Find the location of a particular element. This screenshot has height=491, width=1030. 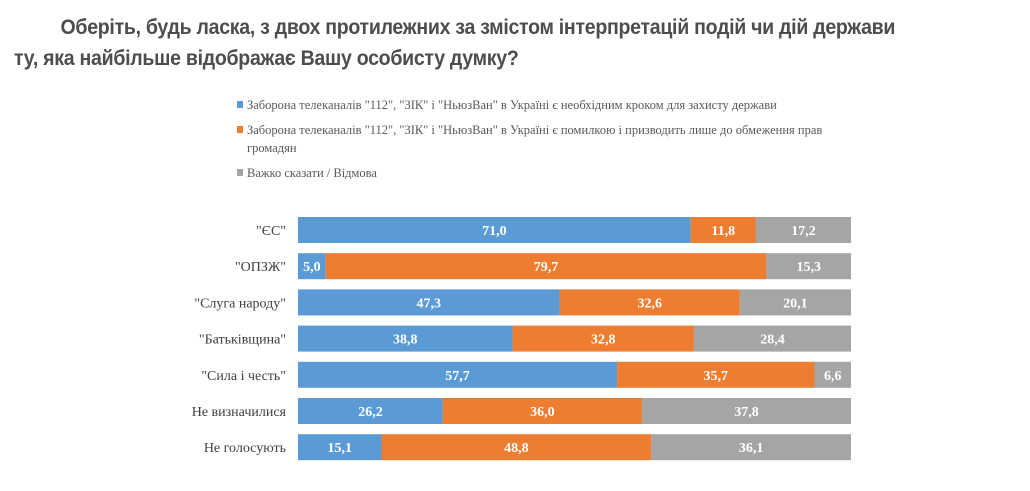

legend-item-hard-to-say: Важко сказати / Відмова is located at coordinates (537, 173).